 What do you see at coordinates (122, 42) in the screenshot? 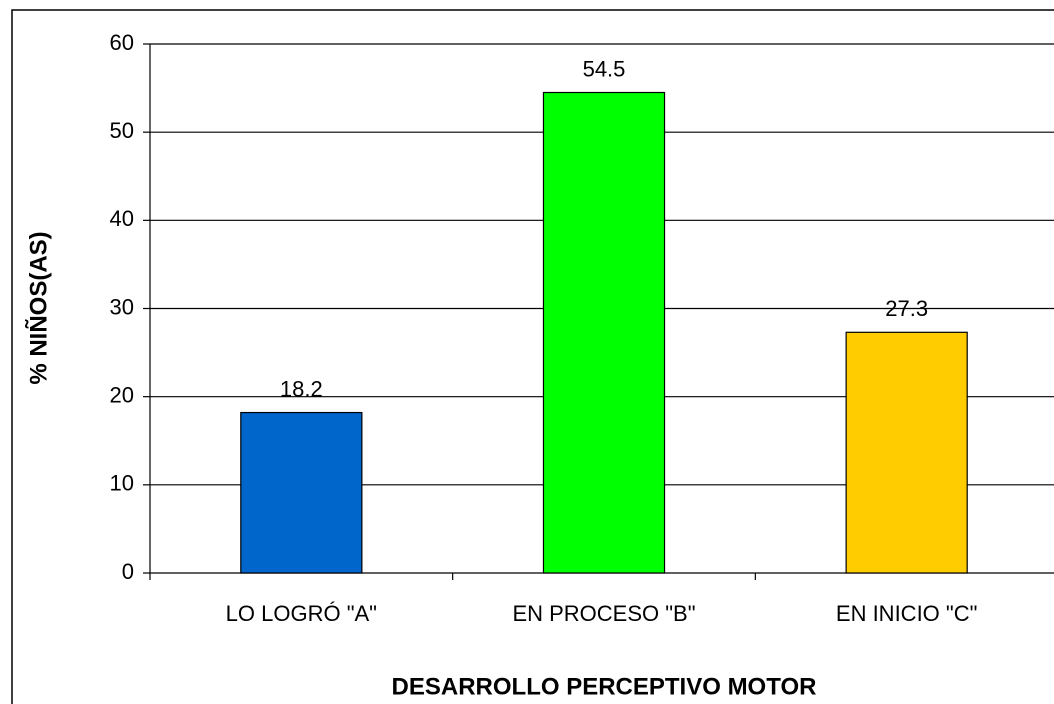
I see `y-tick-label: 60` at bounding box center [122, 42].